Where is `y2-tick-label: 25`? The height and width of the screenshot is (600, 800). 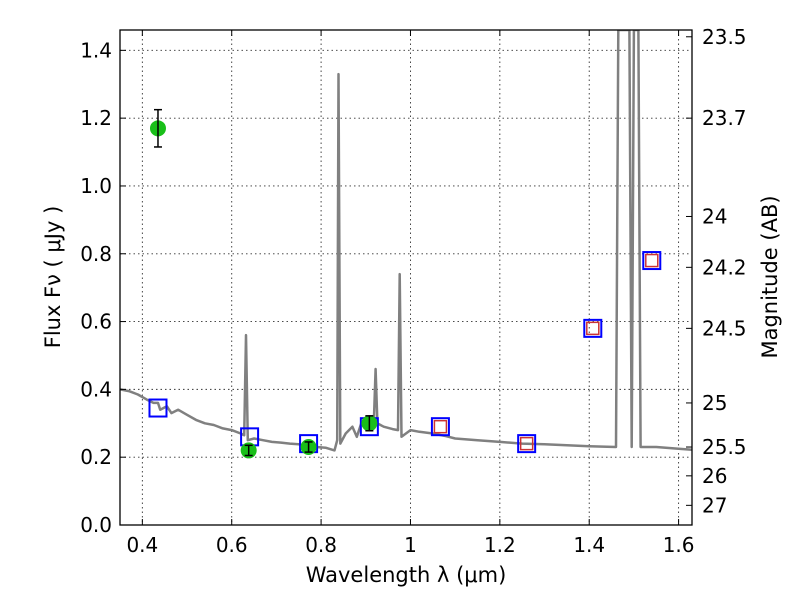
y2-tick-label: 25 is located at coordinates (714, 403).